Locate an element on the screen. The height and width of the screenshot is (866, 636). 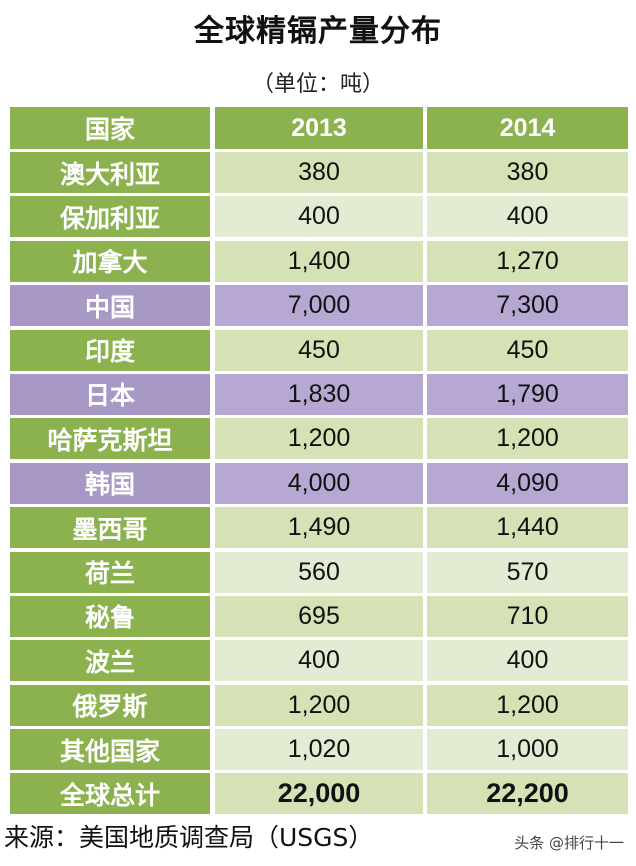
value-2013-cell: 1,830 is located at coordinates (319, 394).